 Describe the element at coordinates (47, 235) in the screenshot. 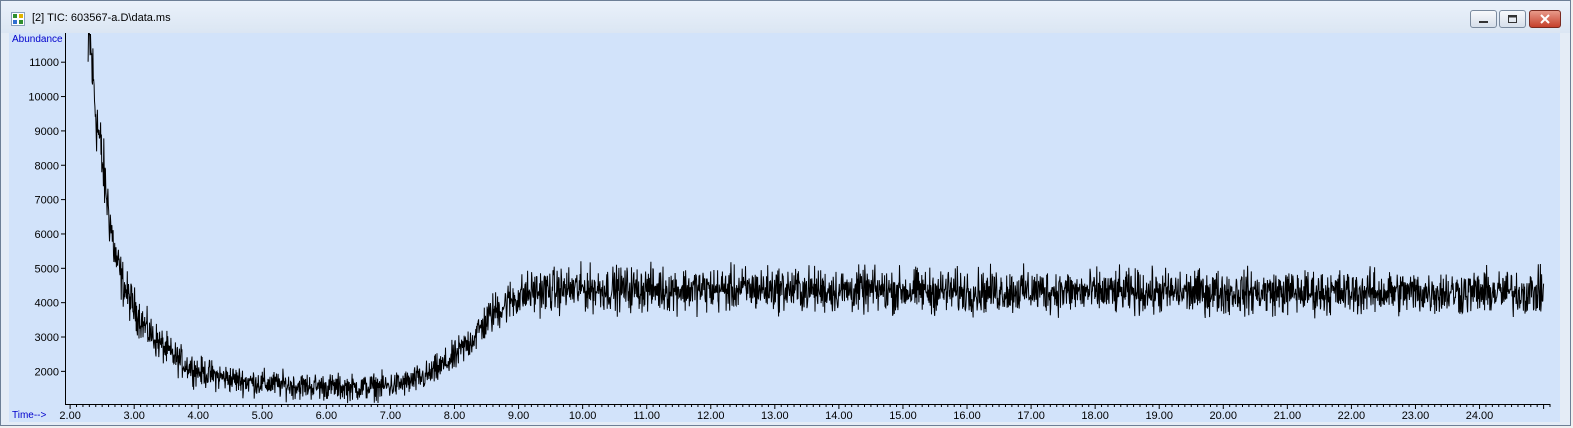

I see `y-tick-label: 6000` at that location.